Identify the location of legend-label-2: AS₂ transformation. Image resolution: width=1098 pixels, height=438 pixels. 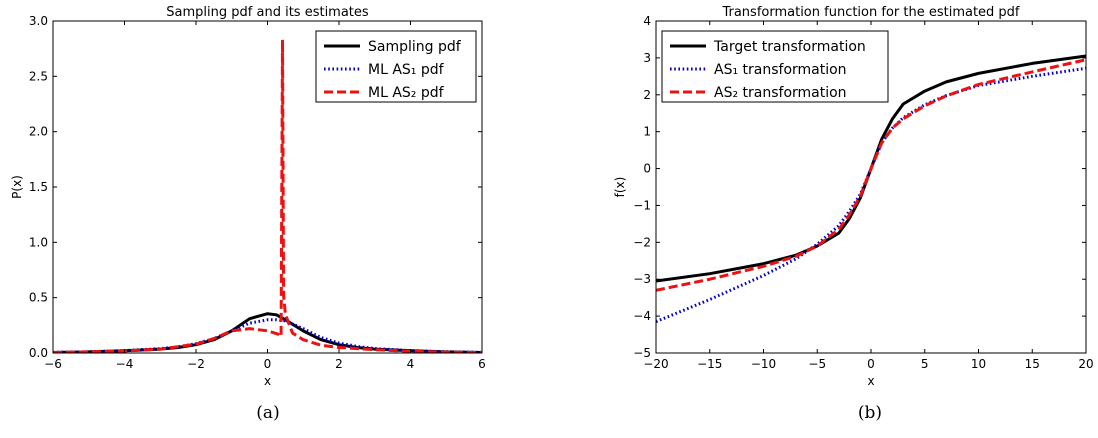
(780, 93).